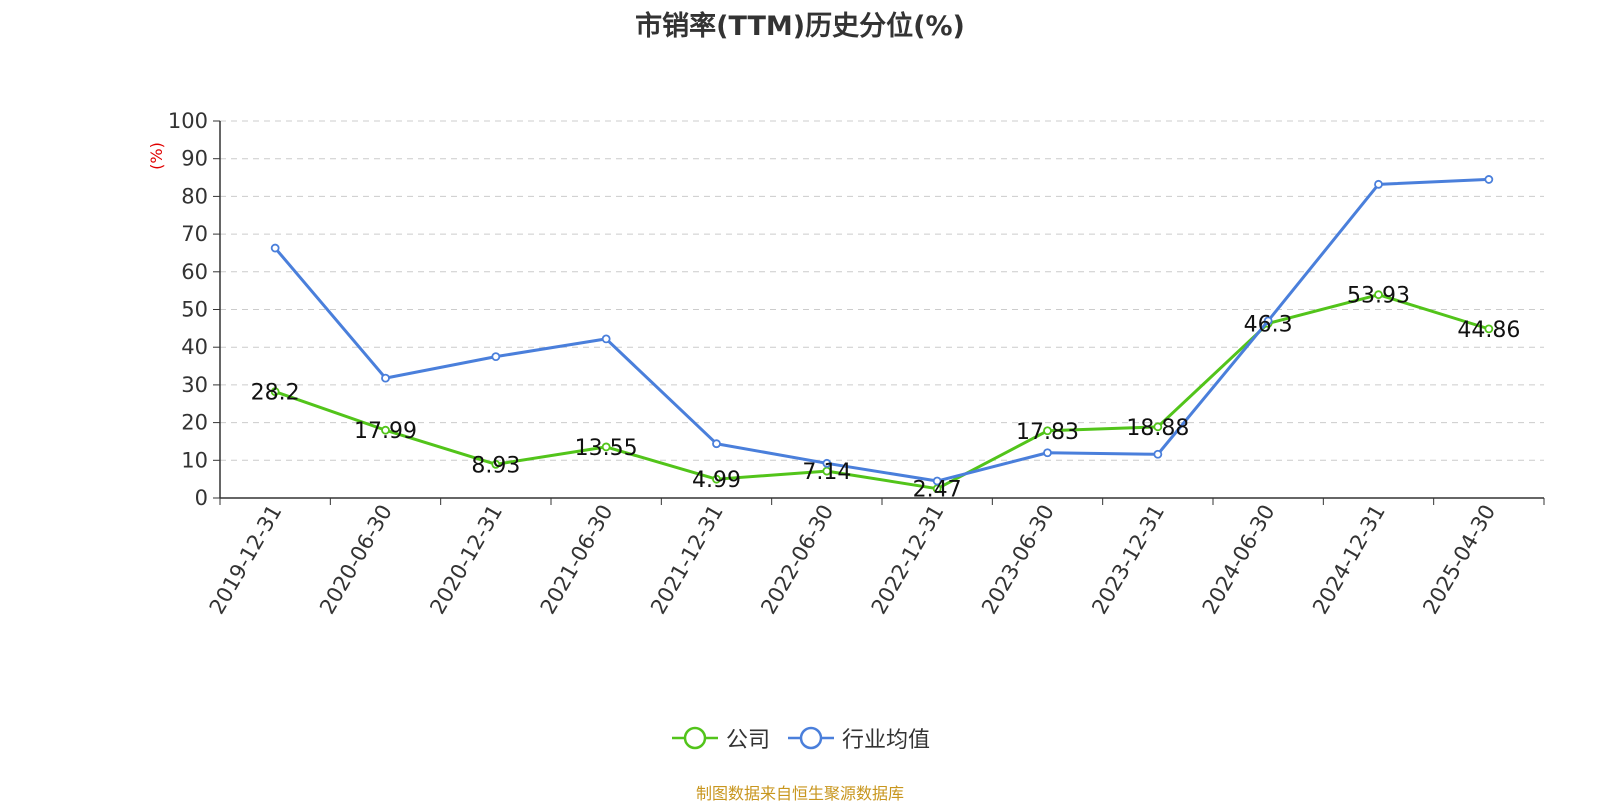  Describe the element at coordinates (194, 272) in the screenshot. I see `y-tick-label: 60` at that location.